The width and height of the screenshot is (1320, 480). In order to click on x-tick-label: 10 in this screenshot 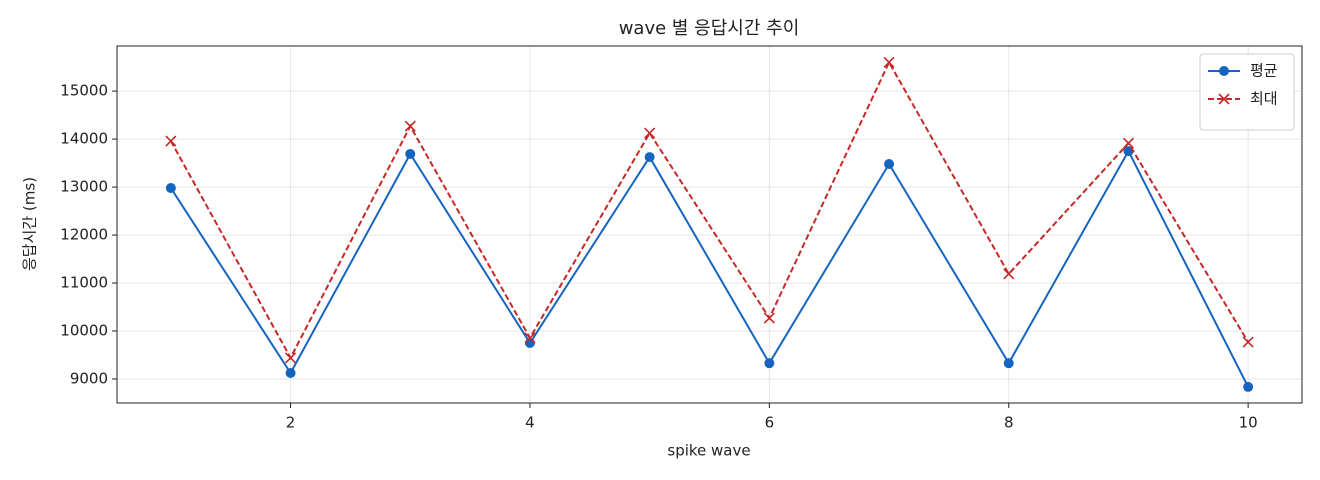, I will do `click(1248, 423)`.